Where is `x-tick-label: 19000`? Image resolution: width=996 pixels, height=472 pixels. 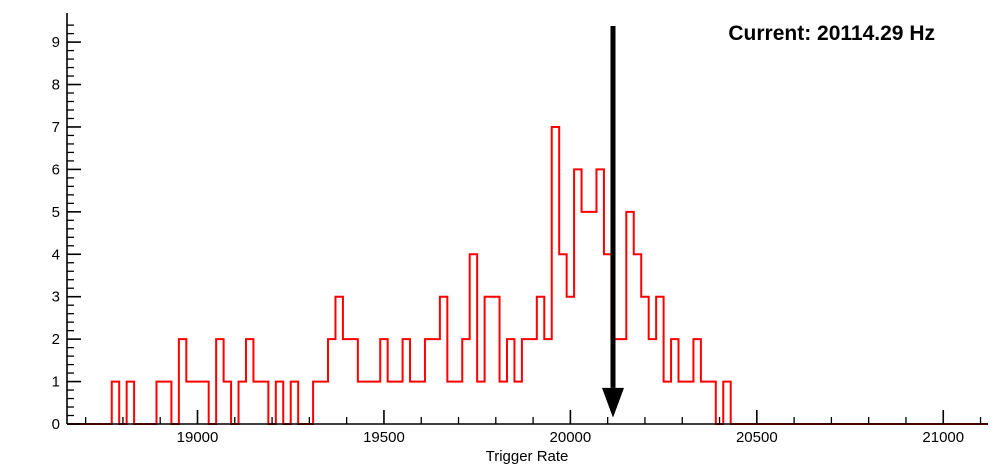 x-tick-label: 19000 is located at coordinates (198, 437).